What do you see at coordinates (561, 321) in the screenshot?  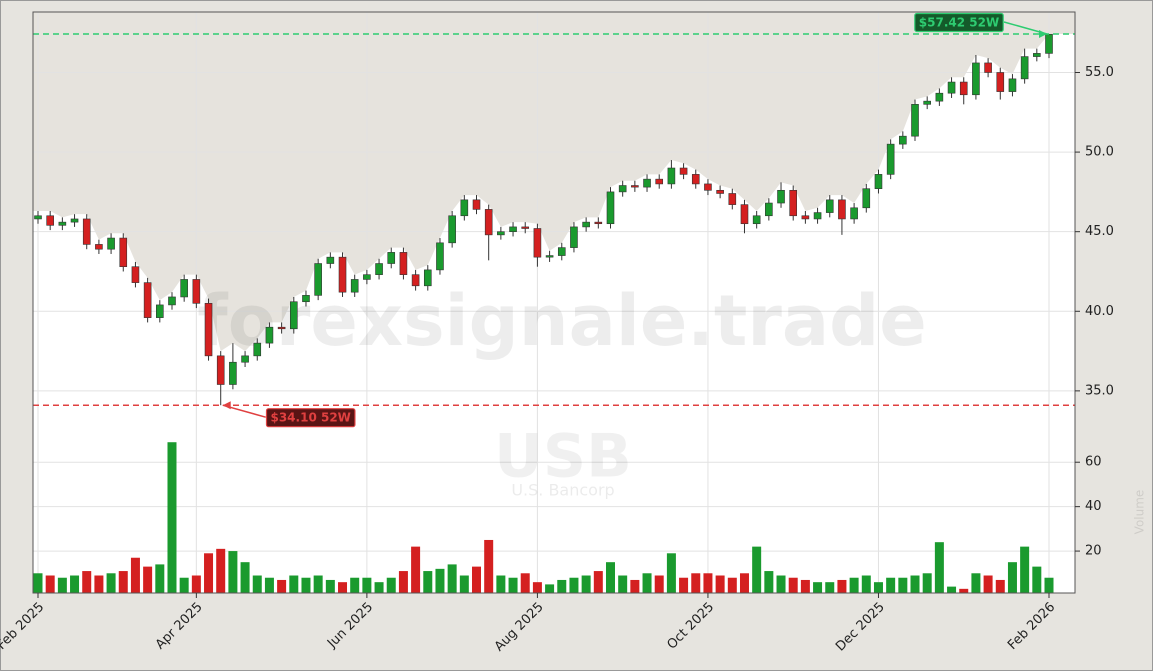 I see `watermark: forexsignale.trade` at bounding box center [561, 321].